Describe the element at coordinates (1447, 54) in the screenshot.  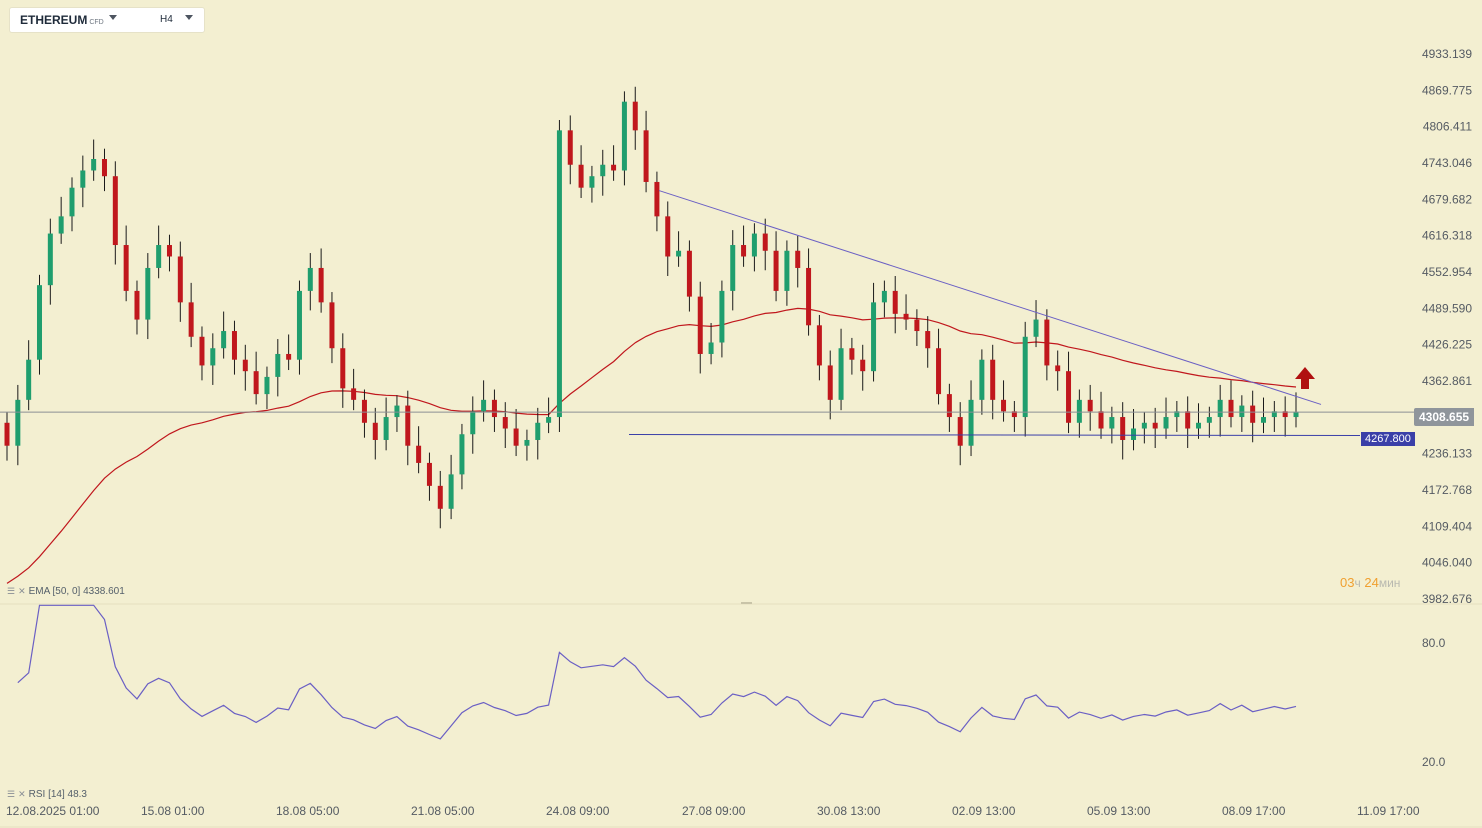
I see `price-tick-label: 4933.139` at that location.